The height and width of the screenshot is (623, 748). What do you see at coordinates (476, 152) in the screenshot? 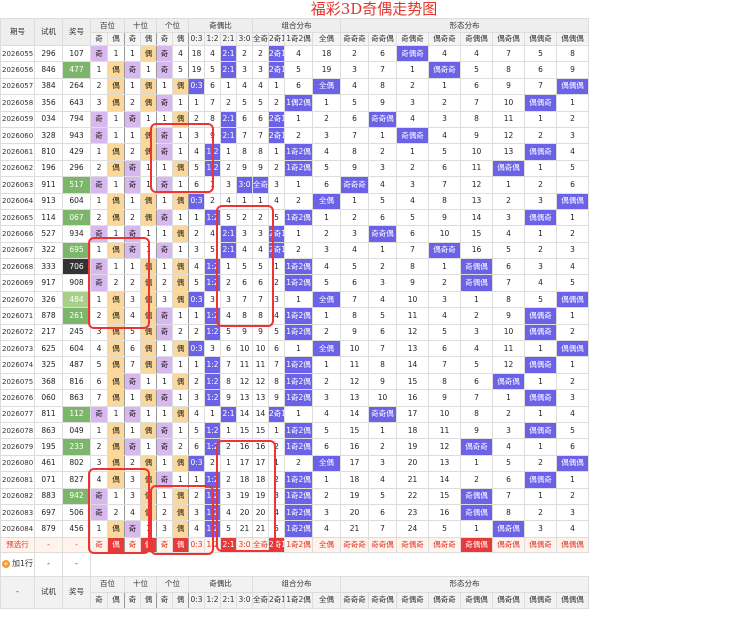
I see `shape-cell: 10` at bounding box center [476, 152].